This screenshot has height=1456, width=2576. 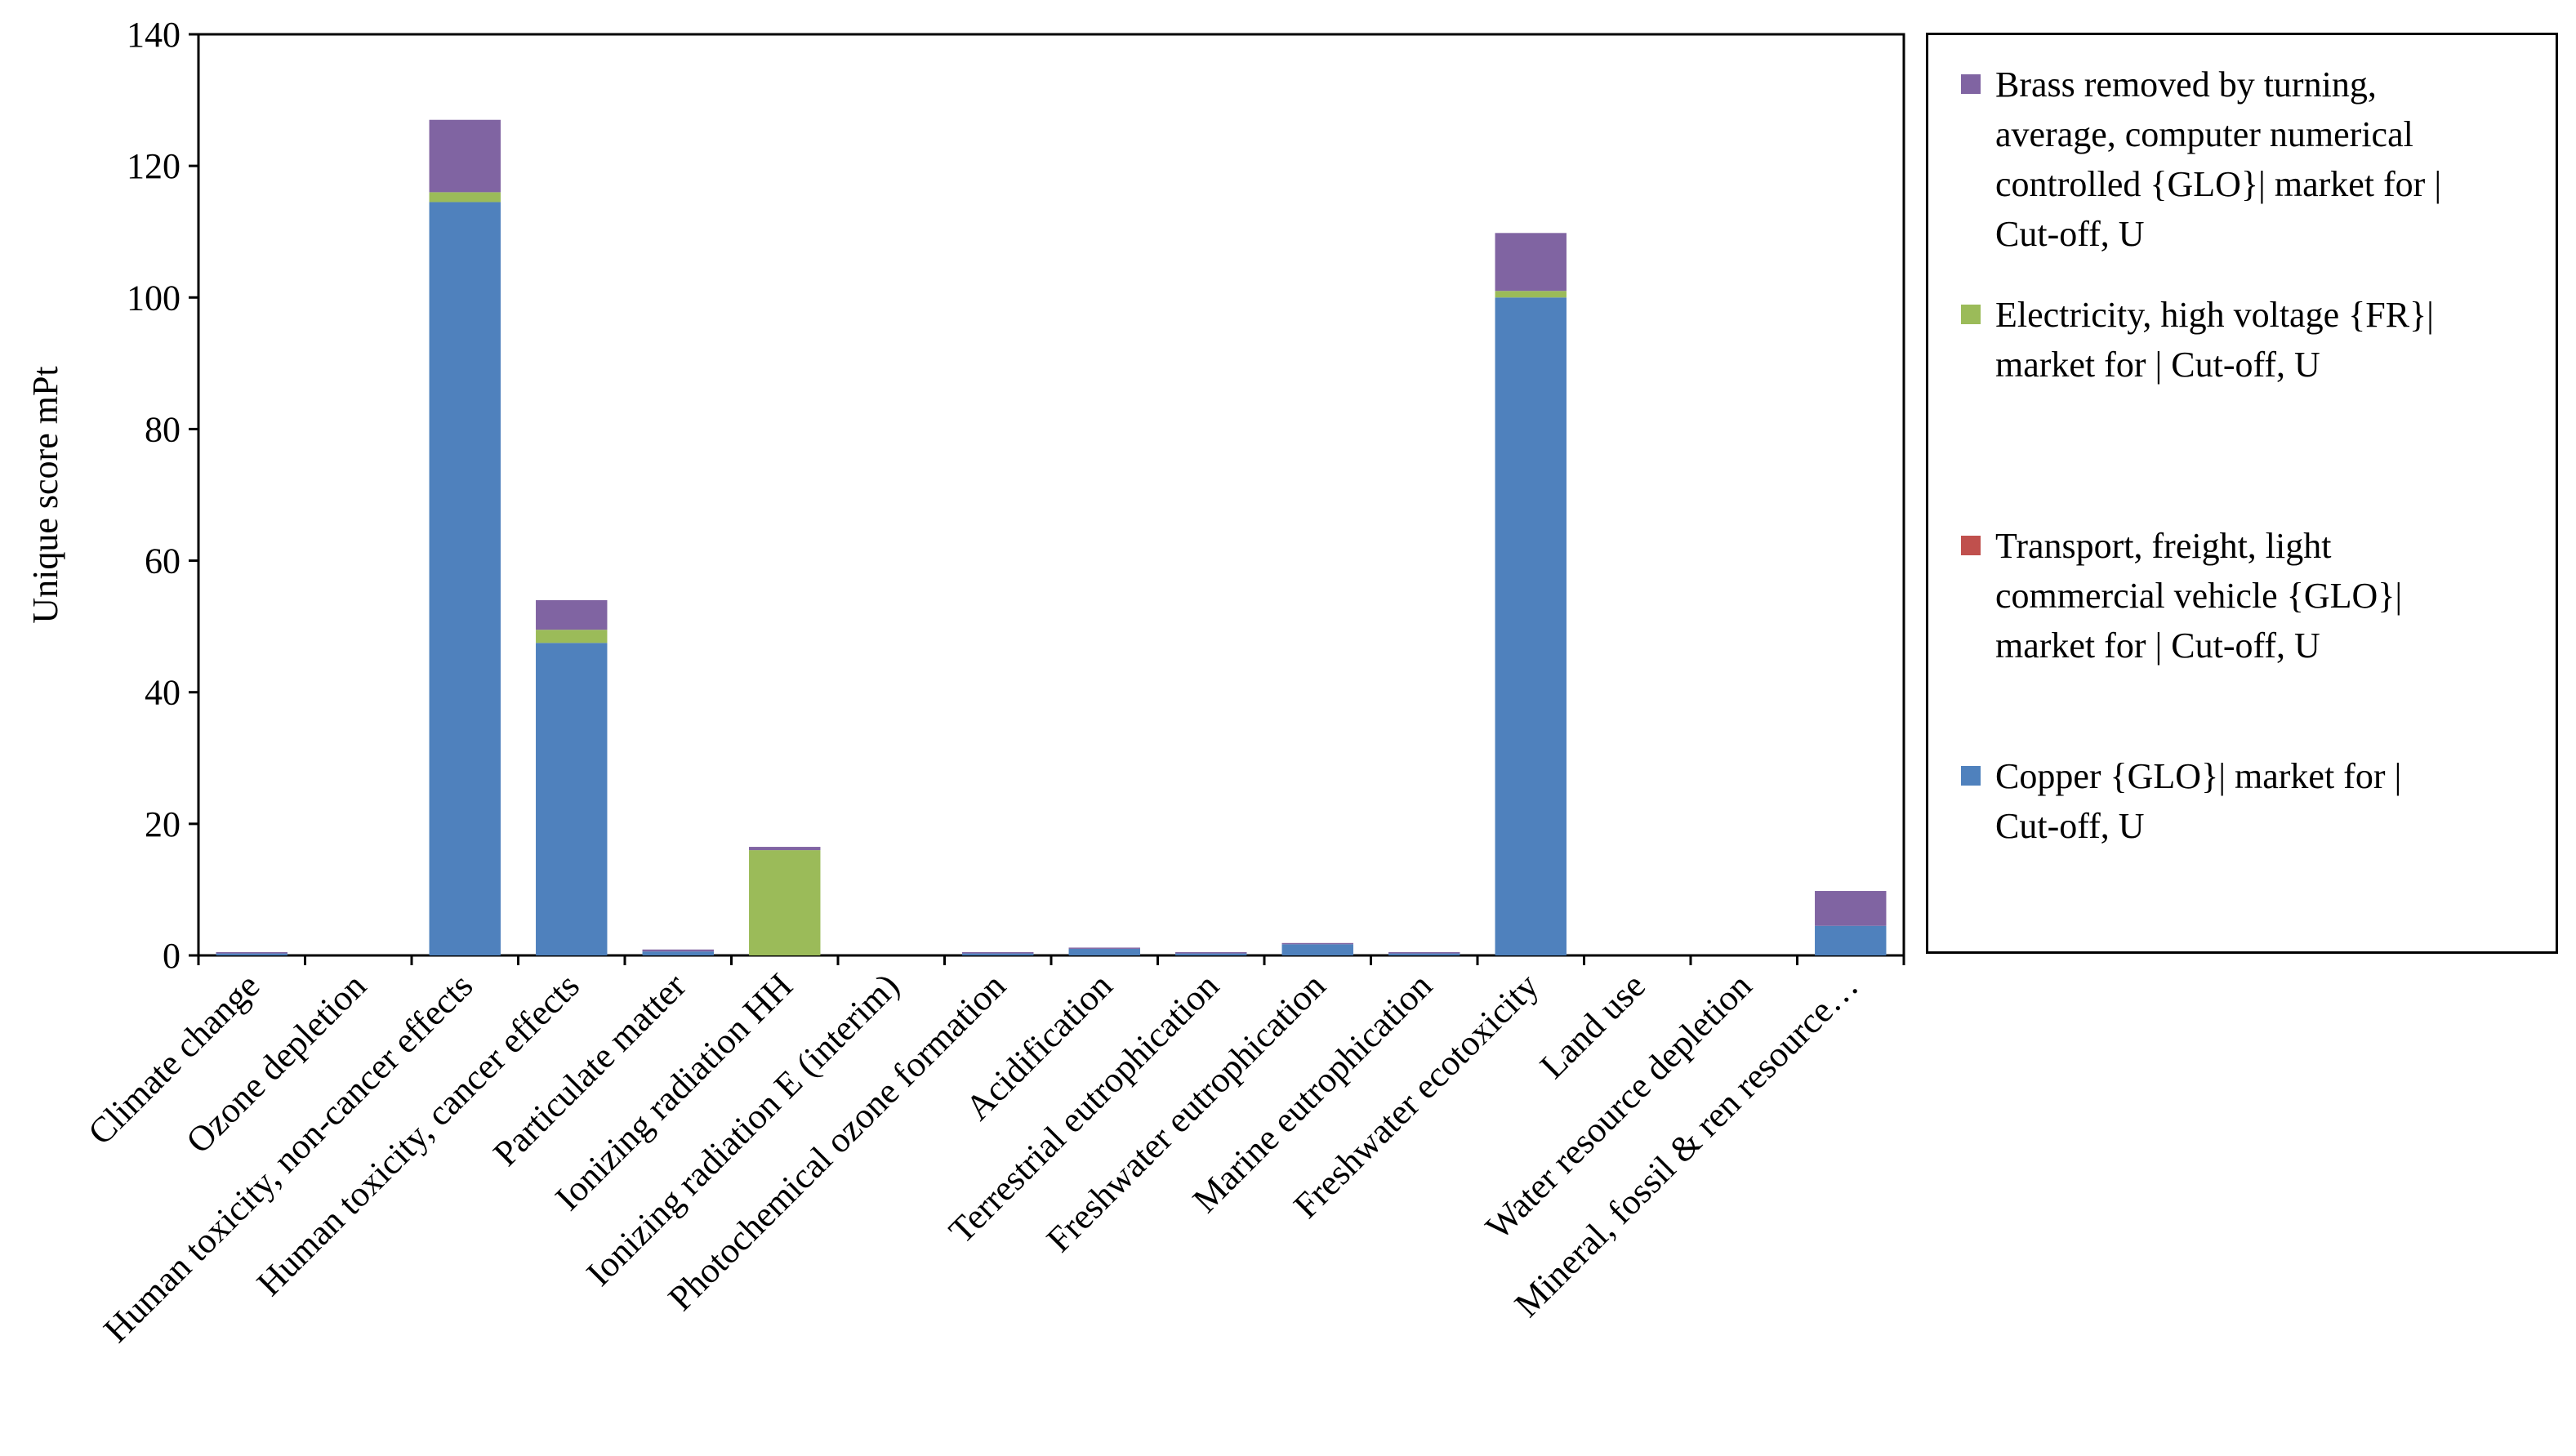 What do you see at coordinates (2163, 546) in the screenshot?
I see `legend-line: Transport, freight, light` at bounding box center [2163, 546].